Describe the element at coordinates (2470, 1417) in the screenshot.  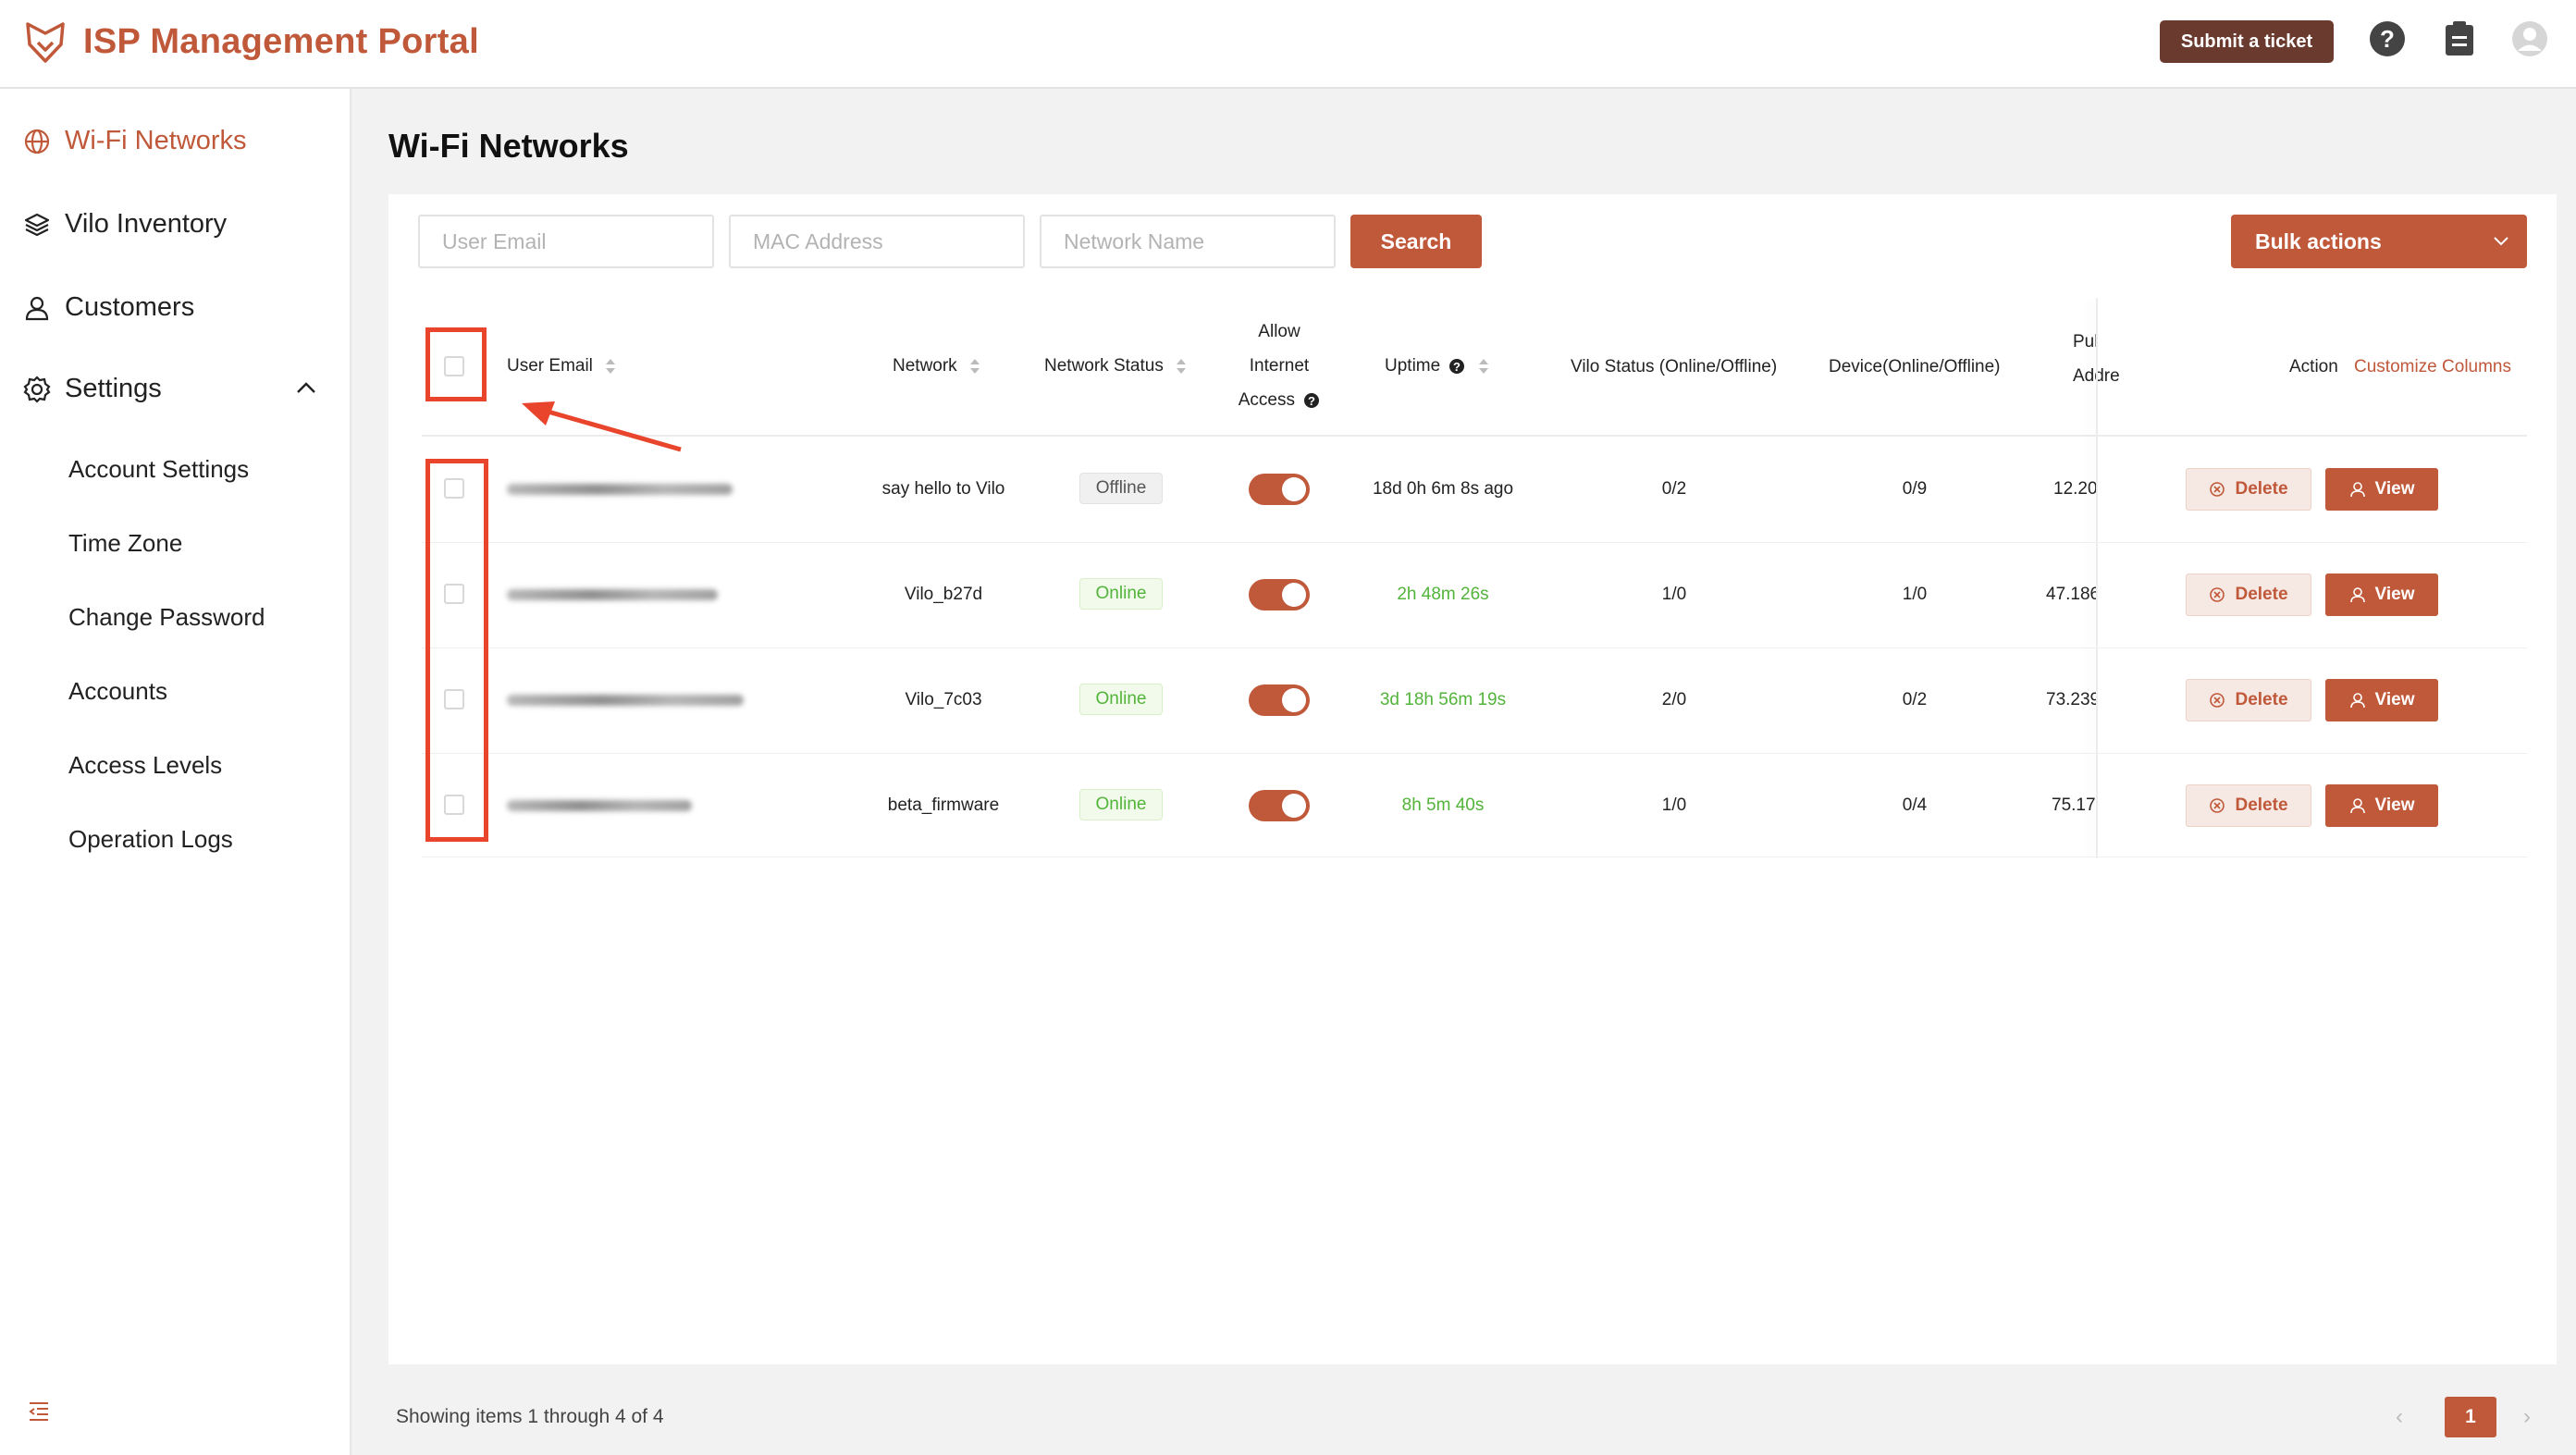
I see `page-button-current: 1` at that location.